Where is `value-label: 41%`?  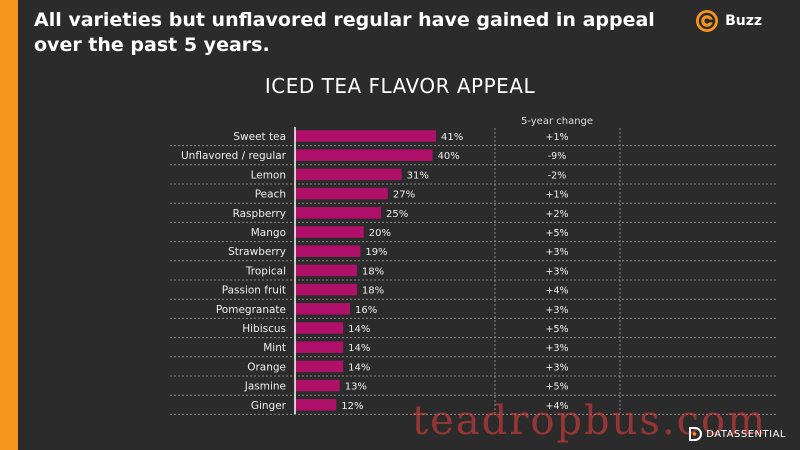 value-label: 41% is located at coordinates (452, 137).